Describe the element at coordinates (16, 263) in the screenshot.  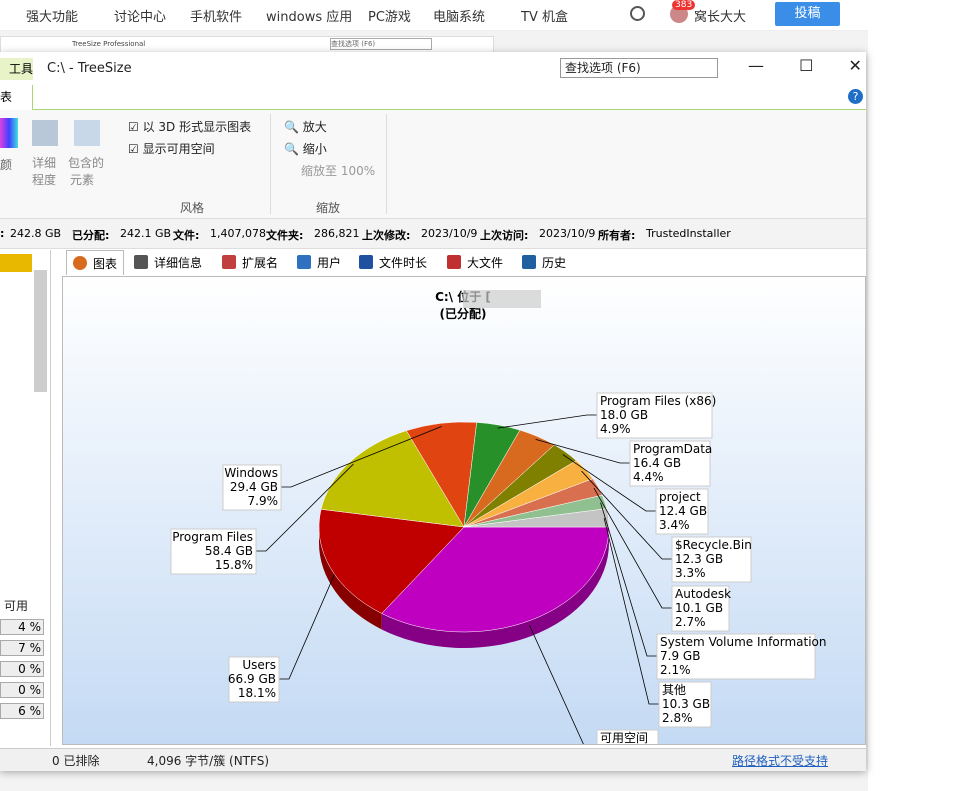
I see `selected-row` at that location.